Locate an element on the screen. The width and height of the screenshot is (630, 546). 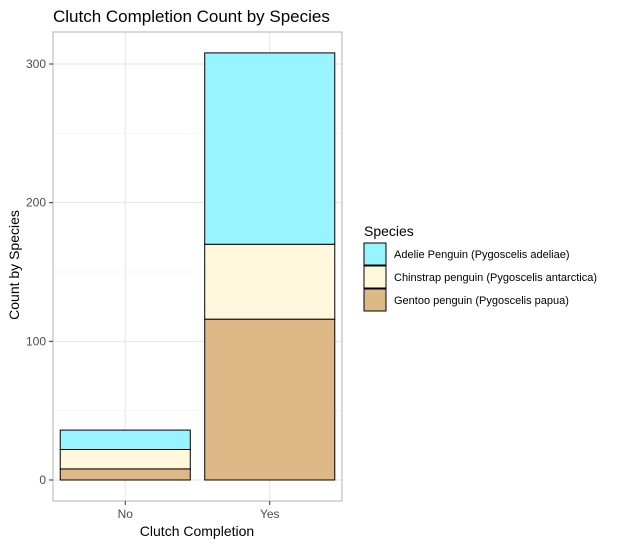
bar-chinstrap-no is located at coordinates (125, 459).